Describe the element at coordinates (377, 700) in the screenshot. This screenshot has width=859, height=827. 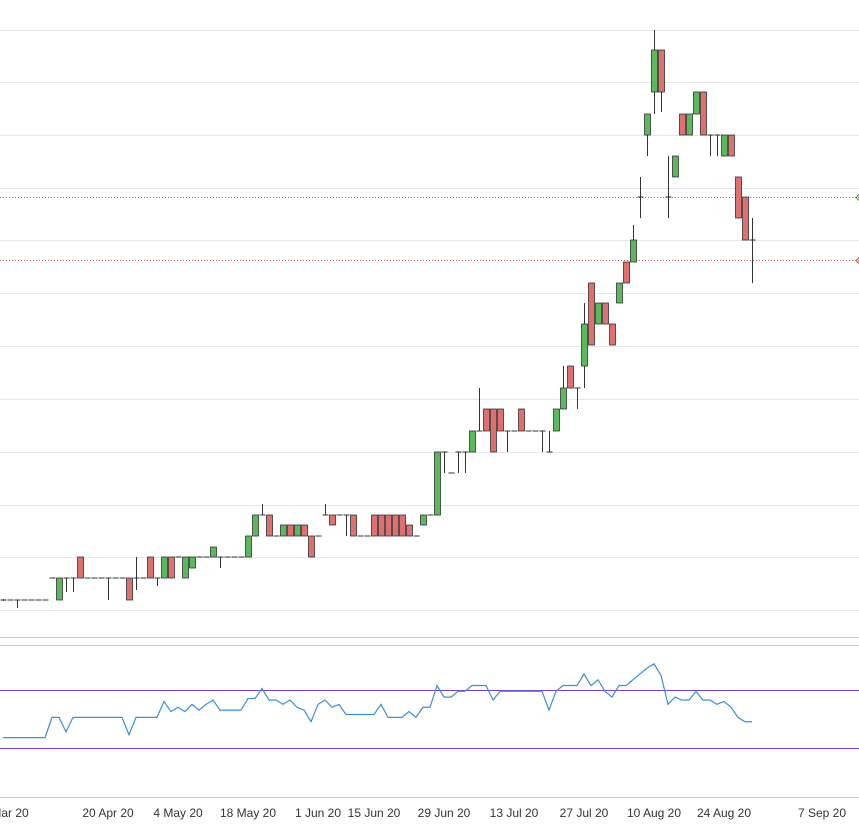
I see `indicator-line` at that location.